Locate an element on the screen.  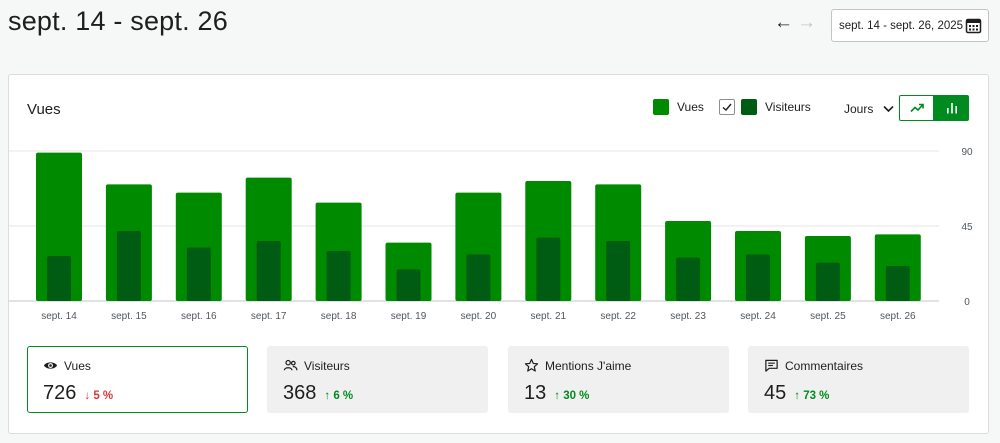
x-tick-label: sept. 21 is located at coordinates (549, 316).